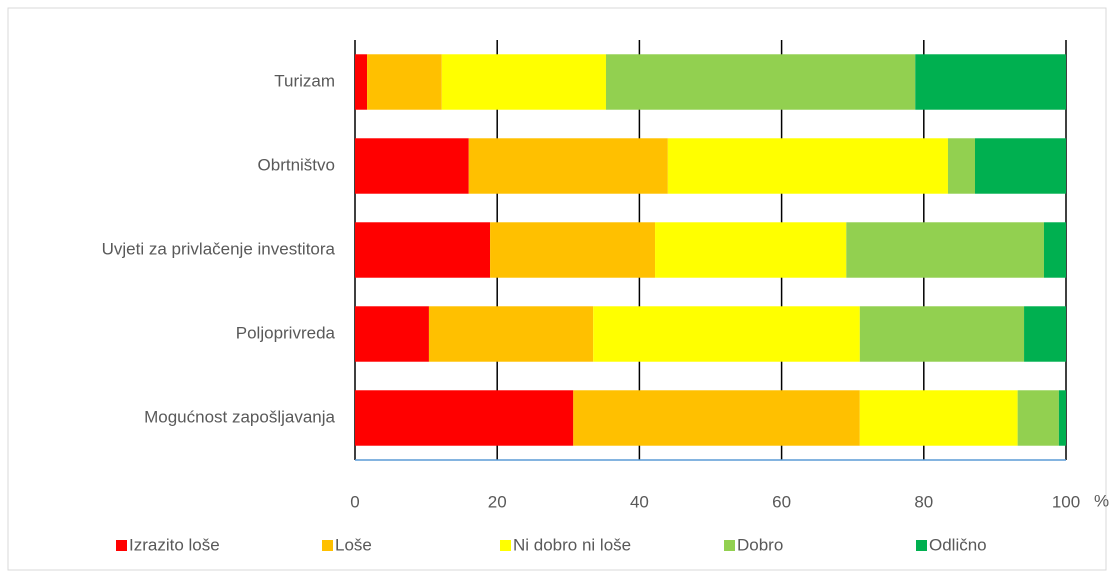 This screenshot has width=1114, height=579. I want to click on legend-label: Loše, so click(353, 544).